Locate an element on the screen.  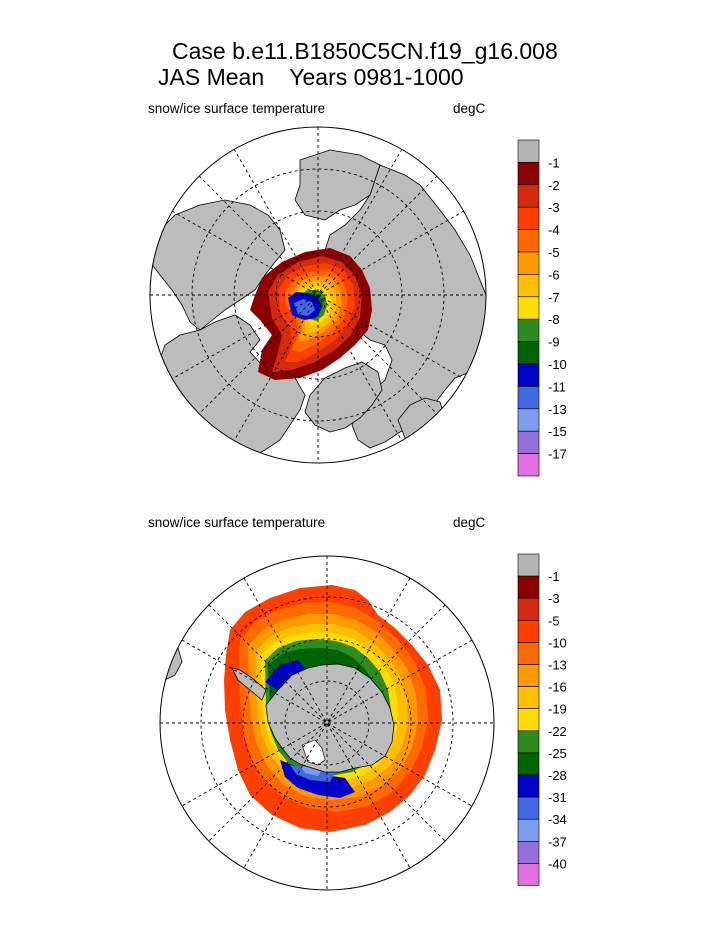
south-colorbar-tick-label: -10 is located at coordinates (557, 642).